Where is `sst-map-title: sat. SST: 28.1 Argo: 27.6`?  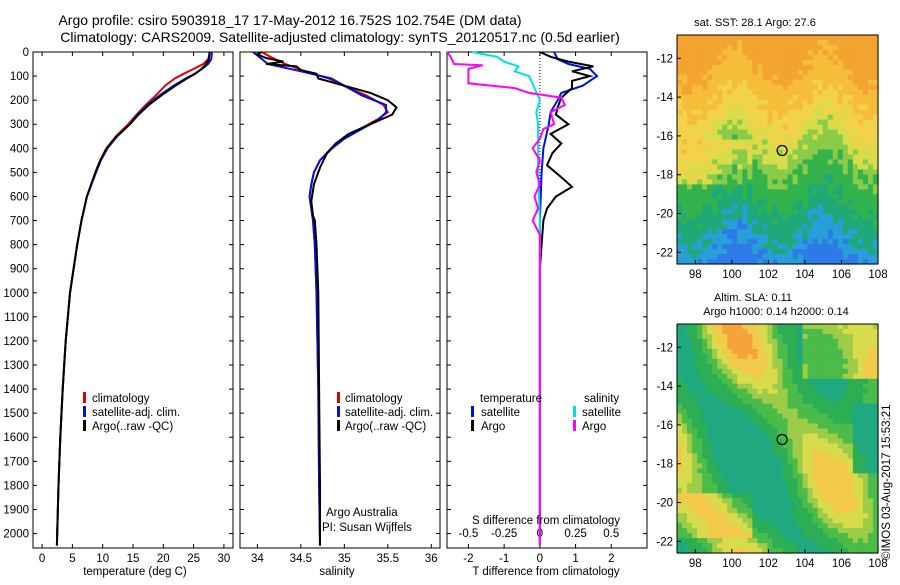
sst-map-title: sat. SST: 28.1 Argo: 27.6 is located at coordinates (755, 23).